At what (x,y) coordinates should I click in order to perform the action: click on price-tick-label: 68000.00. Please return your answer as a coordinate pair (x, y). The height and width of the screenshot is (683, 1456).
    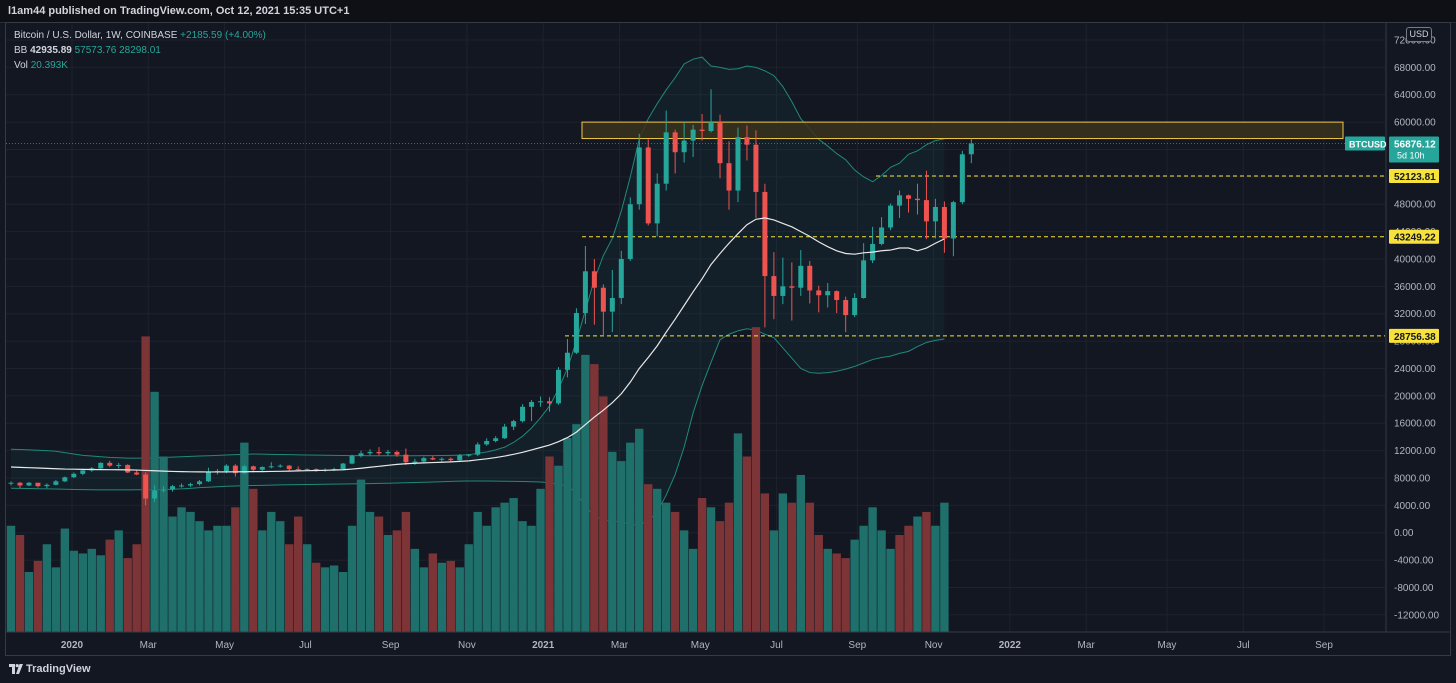
    Looking at the image, I should click on (1415, 68).